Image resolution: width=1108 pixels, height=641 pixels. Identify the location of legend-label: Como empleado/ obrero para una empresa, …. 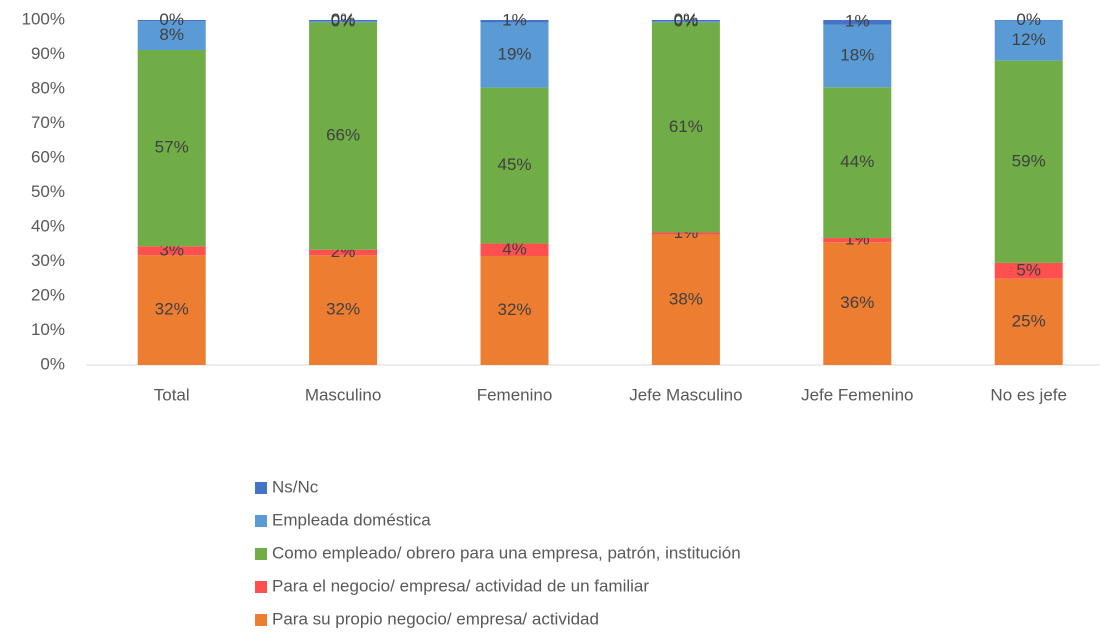
(506, 552).